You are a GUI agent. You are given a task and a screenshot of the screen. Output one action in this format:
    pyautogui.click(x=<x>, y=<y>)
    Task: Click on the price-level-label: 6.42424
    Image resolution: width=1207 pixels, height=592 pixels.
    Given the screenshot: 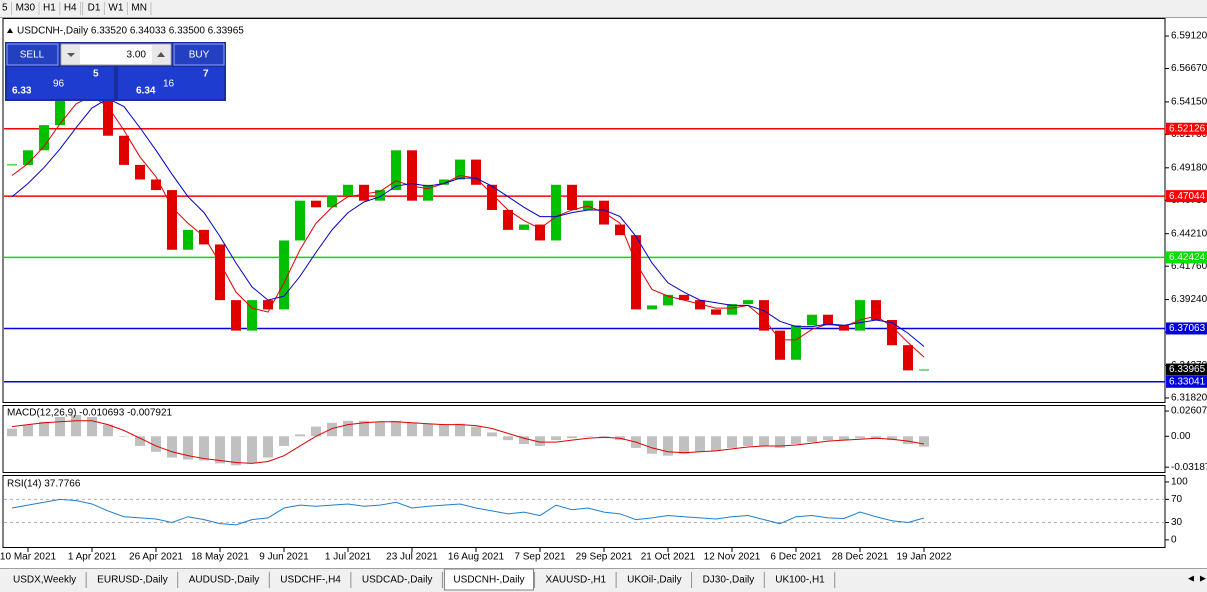 What is the action you would take?
    pyautogui.click(x=1187, y=257)
    